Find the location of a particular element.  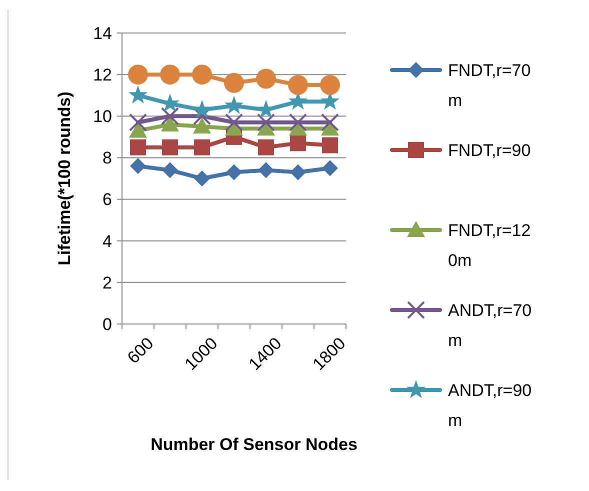

y-tick-label: 8 is located at coordinates (107, 158).